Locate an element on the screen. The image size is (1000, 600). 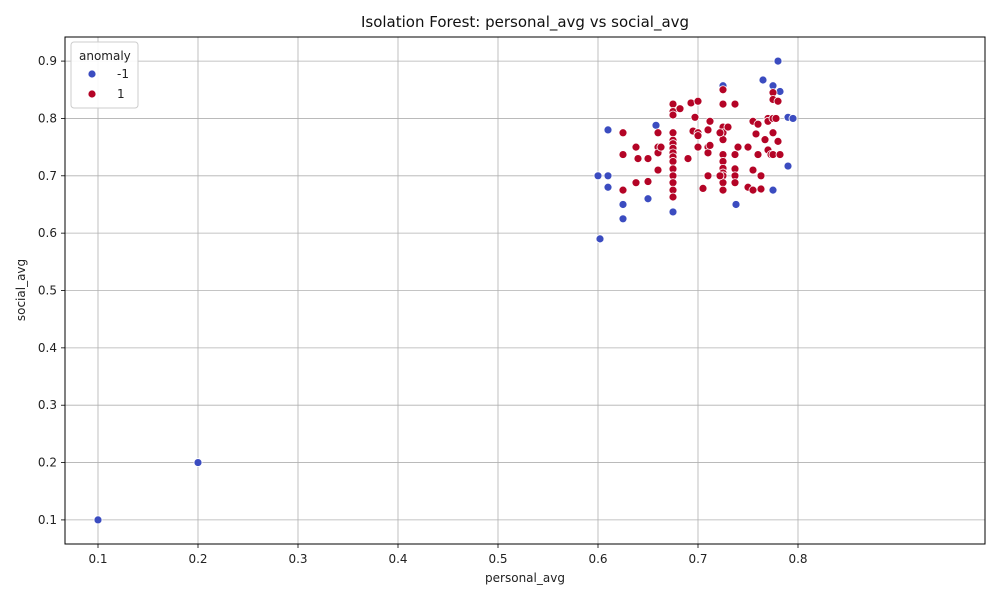
x-tick-label: 0.2 is located at coordinates (197, 559).